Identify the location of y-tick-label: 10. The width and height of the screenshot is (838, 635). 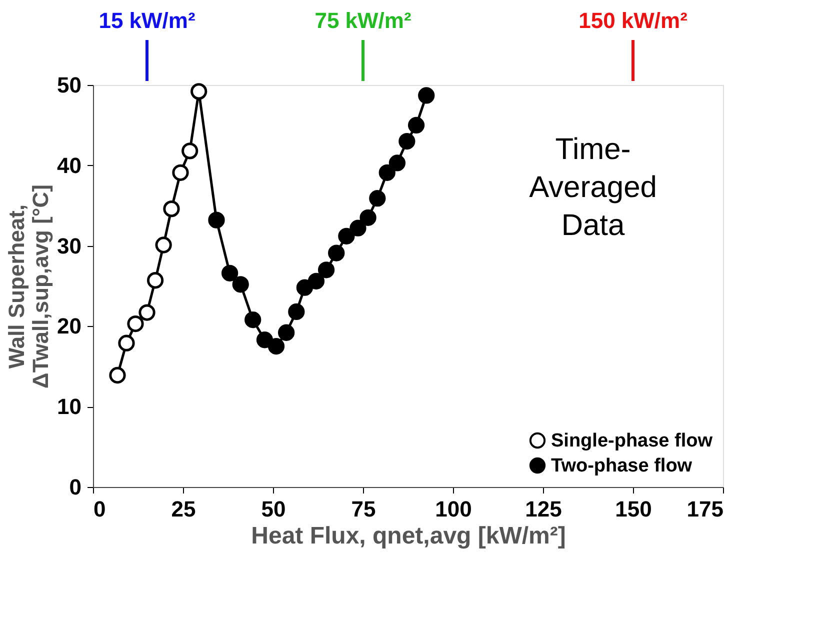
(69, 407).